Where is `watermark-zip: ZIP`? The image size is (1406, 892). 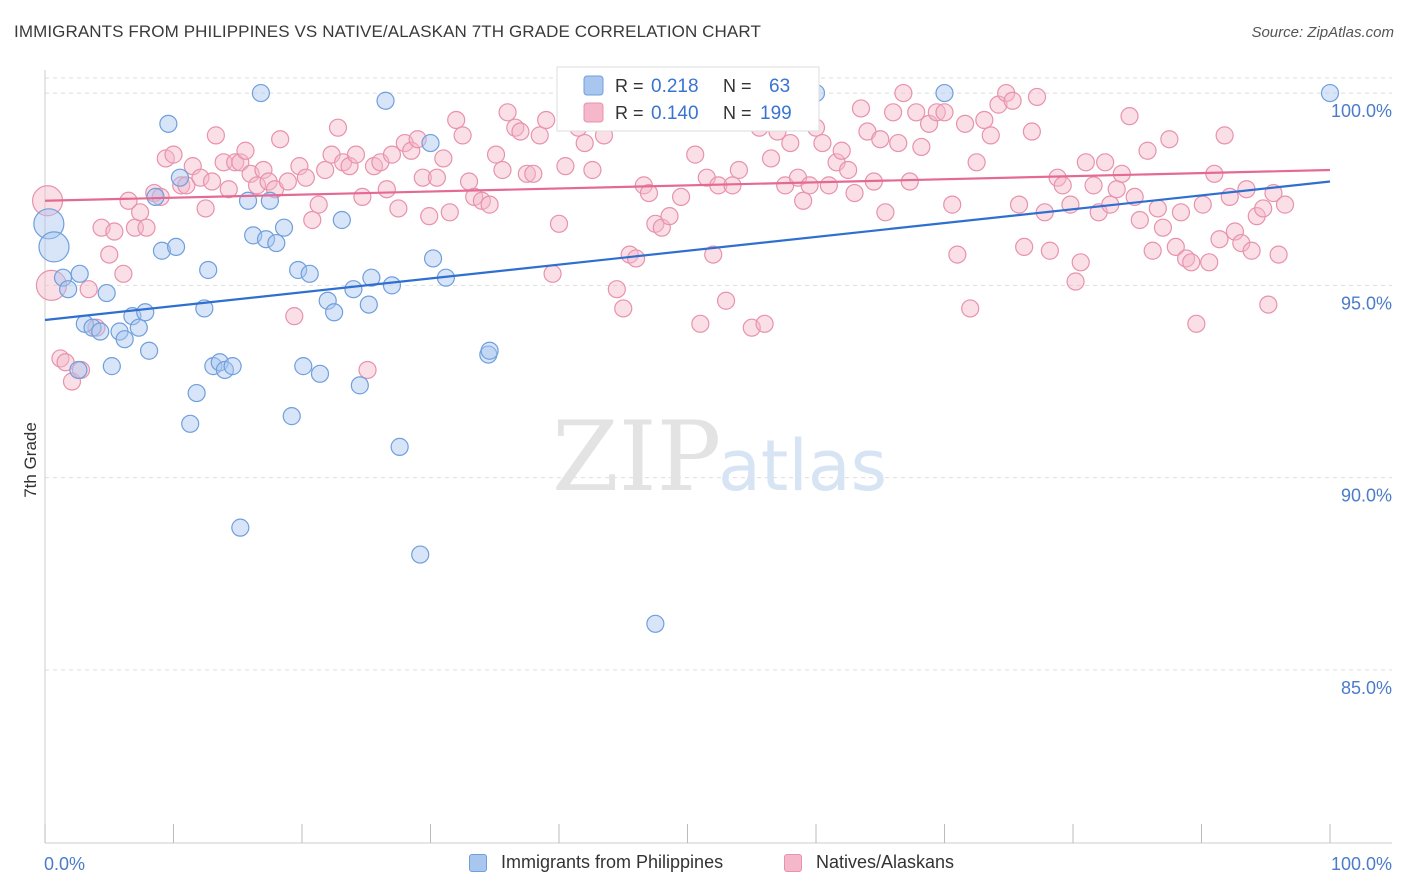 watermark-zip: ZIP is located at coordinates (636, 457).